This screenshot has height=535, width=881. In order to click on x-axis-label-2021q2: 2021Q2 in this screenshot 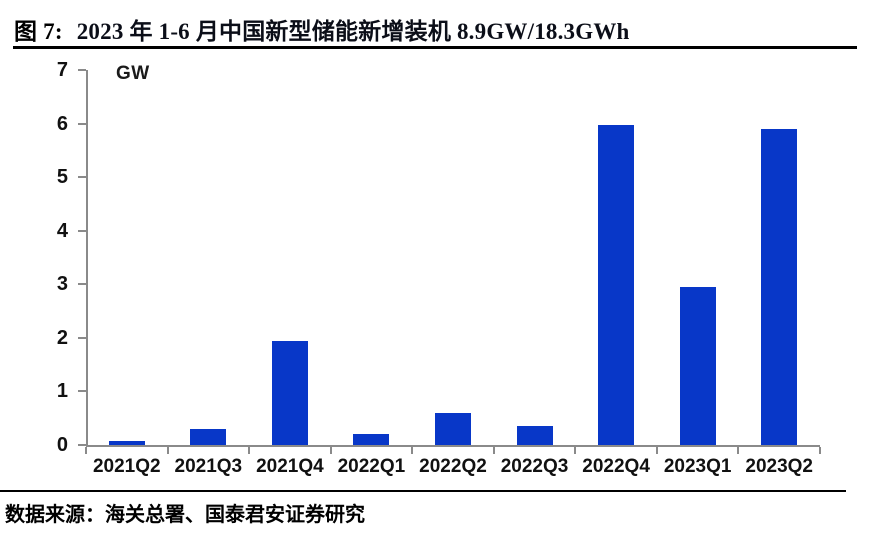, I will do `click(126, 466)`.